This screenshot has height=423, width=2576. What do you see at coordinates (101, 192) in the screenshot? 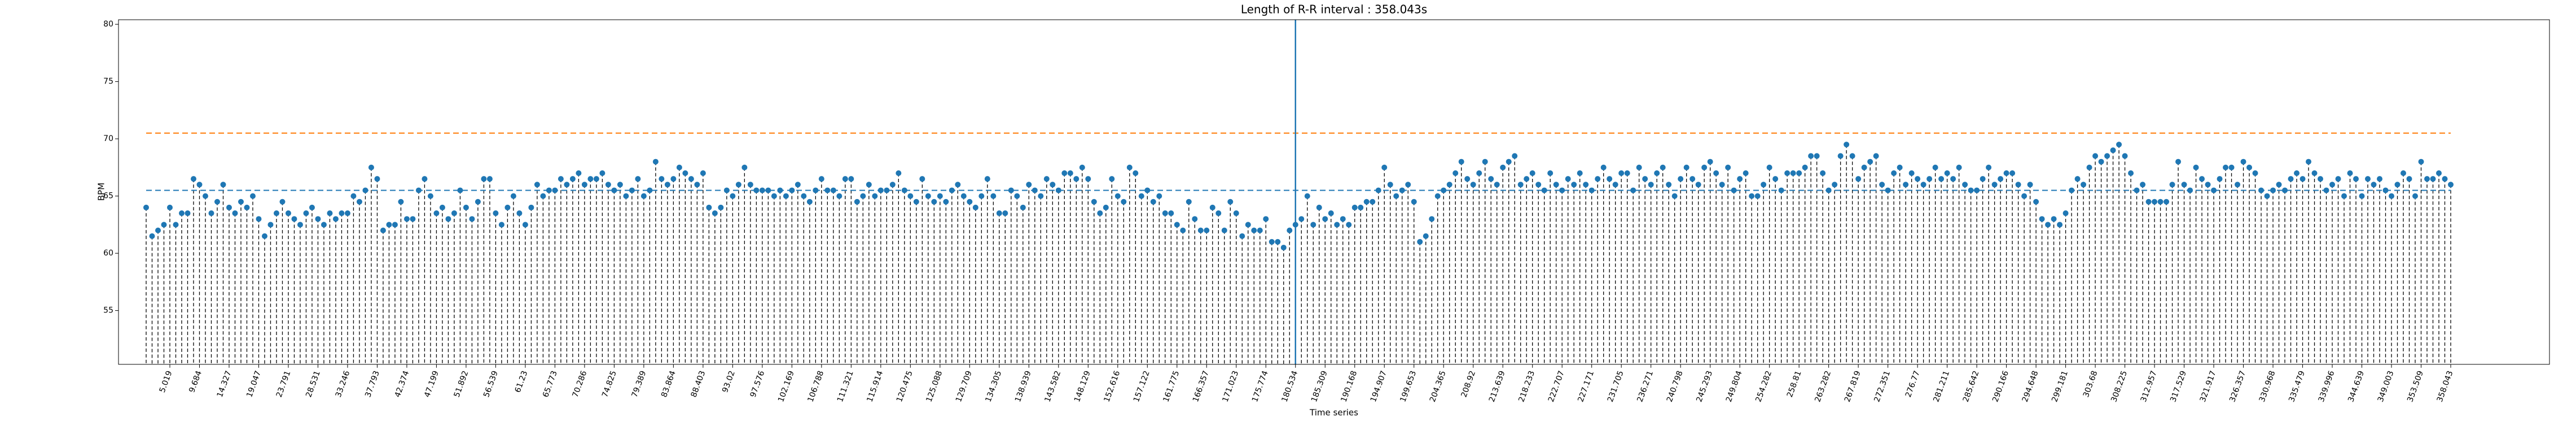
I see `y-axis-label: BPM` at bounding box center [101, 192].